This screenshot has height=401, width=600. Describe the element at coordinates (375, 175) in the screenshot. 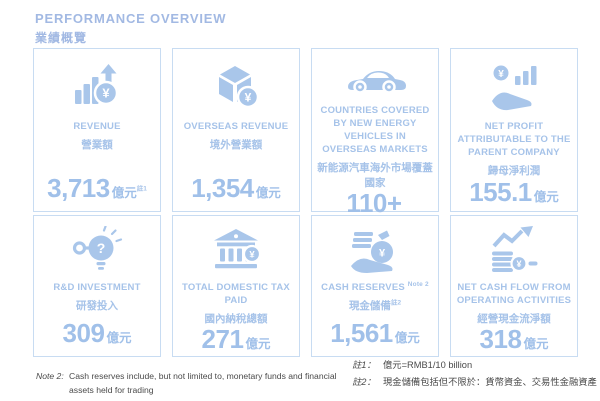

I see `card-title-zh: 新能源汽車海外市場覆蓋國家` at that location.